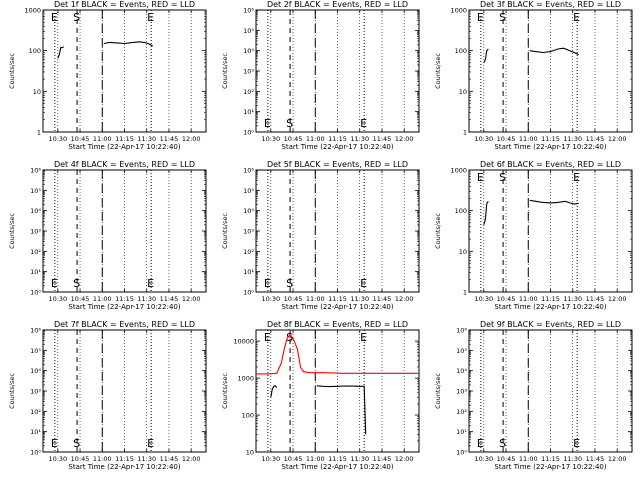 The image size is (640, 480). I want to click on y-tick-label: 10, so click(463, 92).